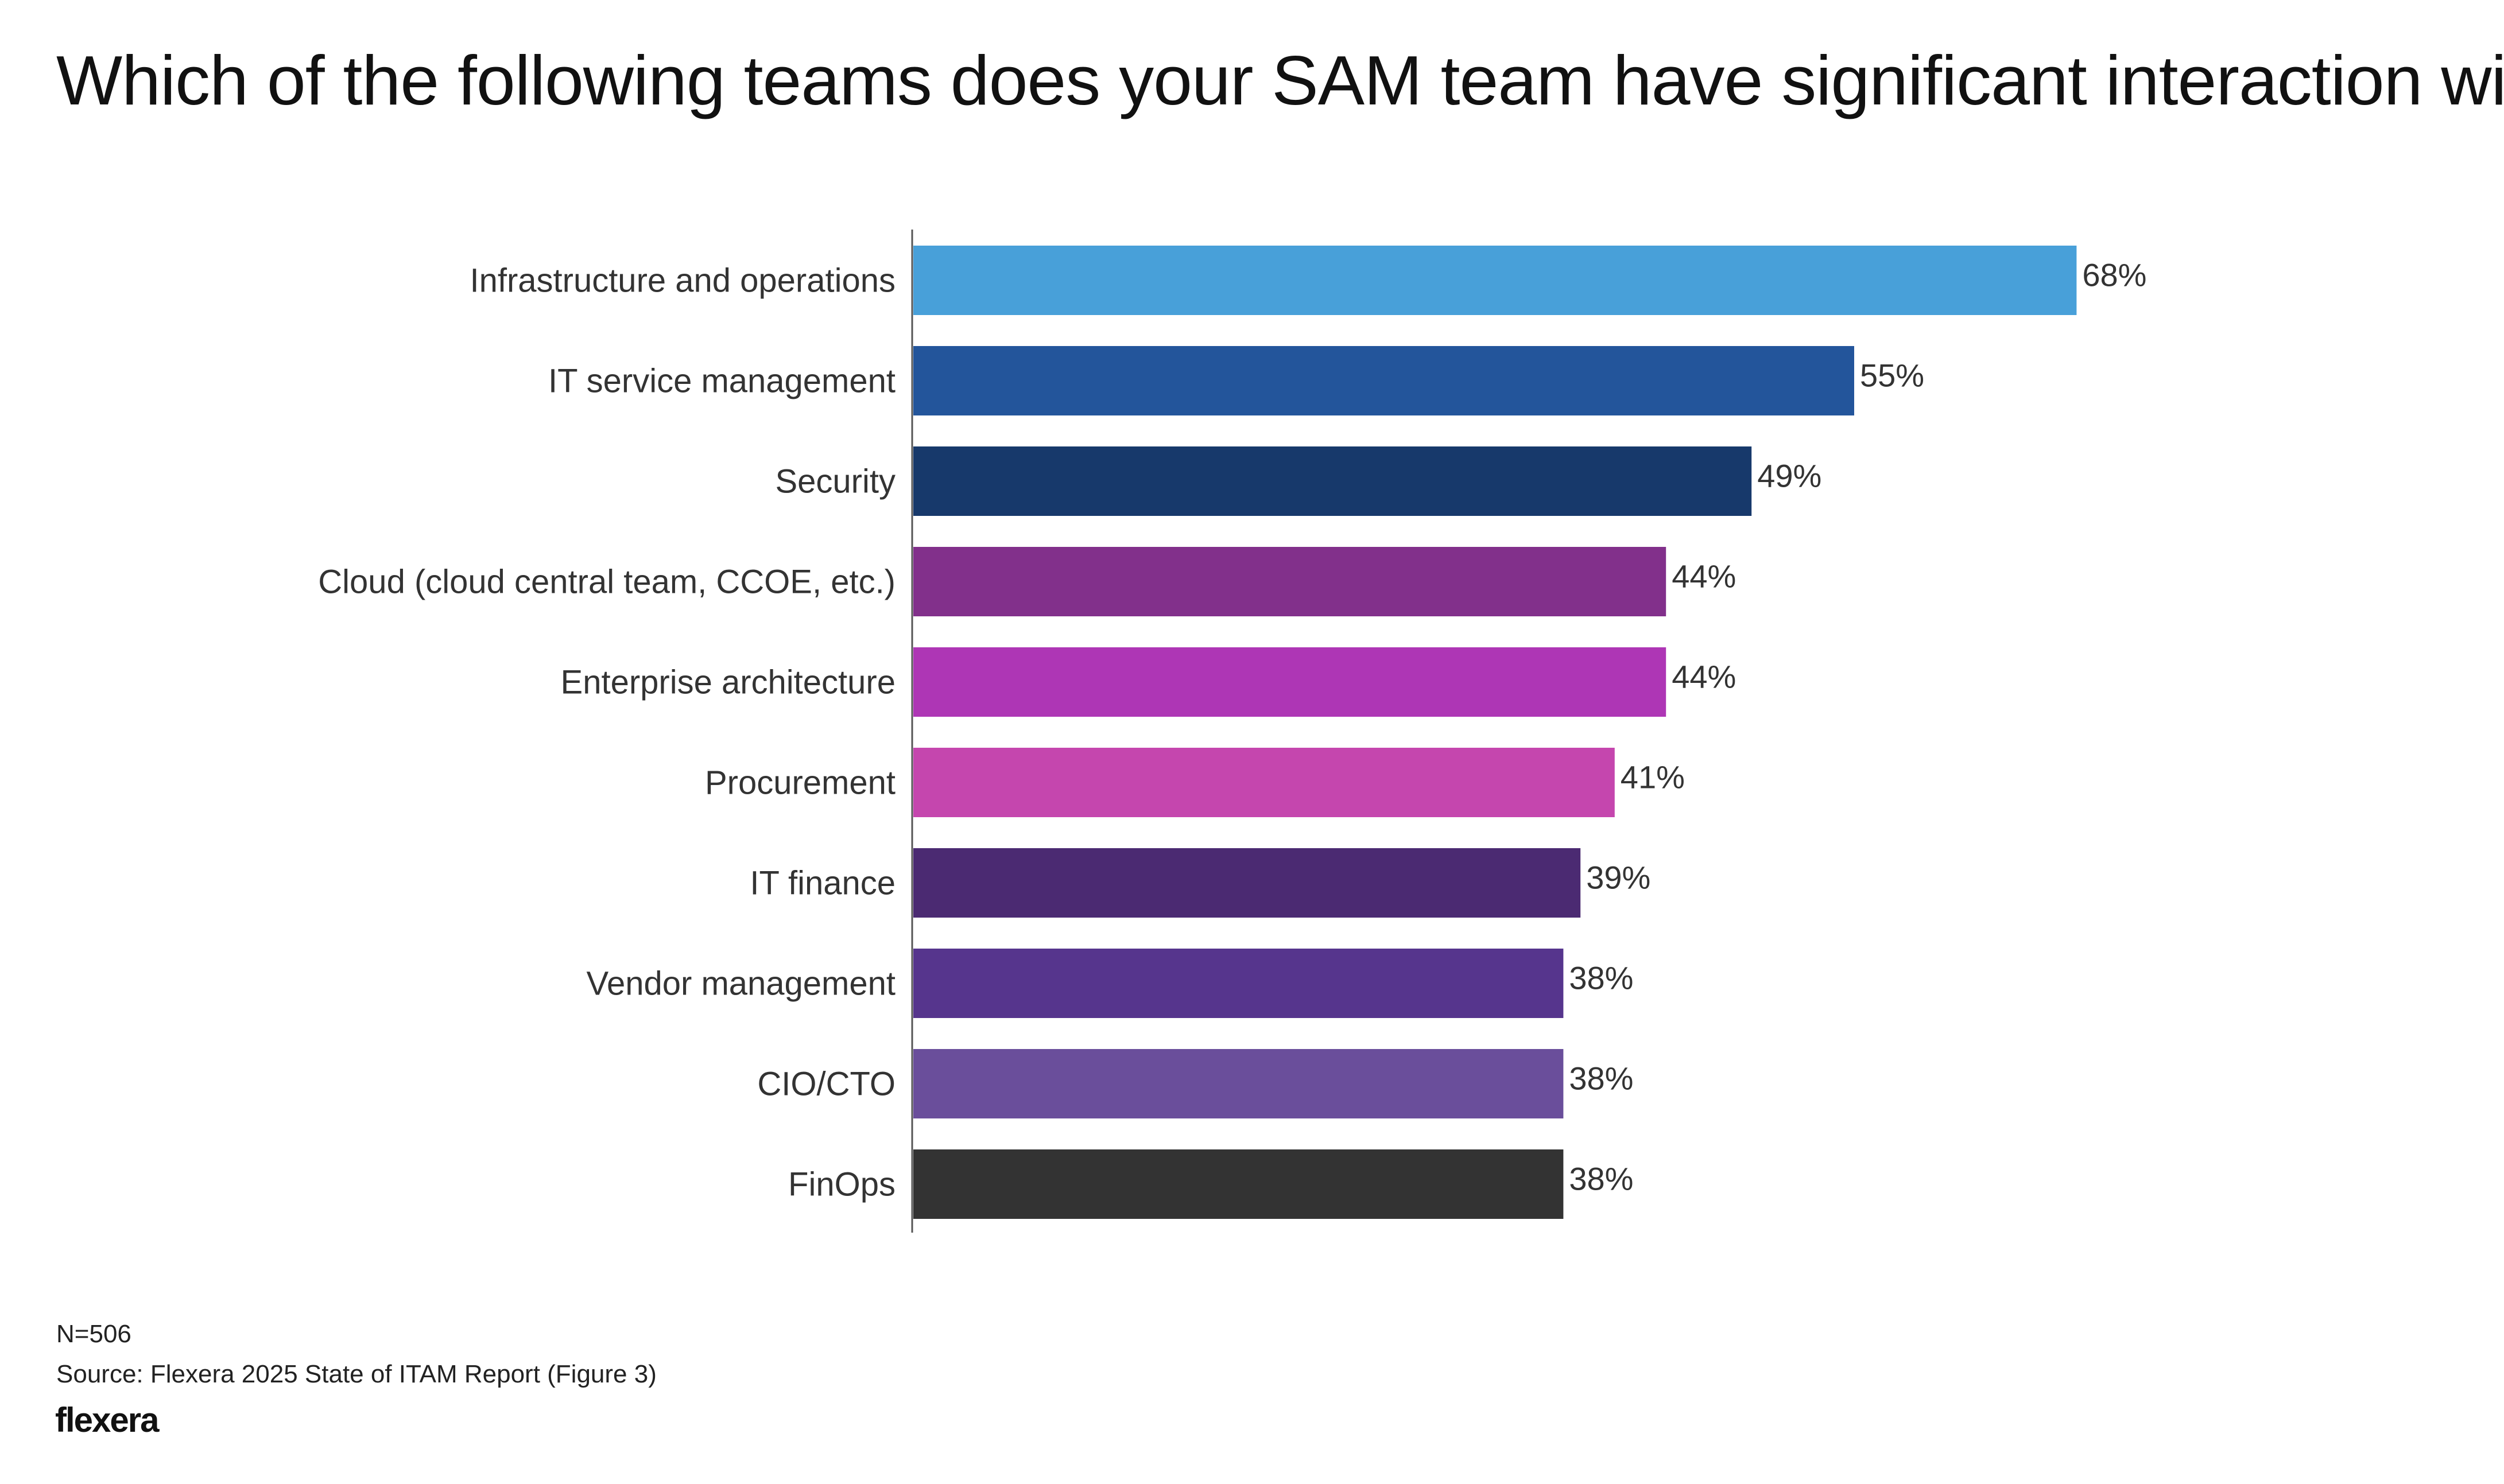 The height and width of the screenshot is (1484, 2504). What do you see at coordinates (107, 1420) in the screenshot?
I see `flexera-logo: flexera` at bounding box center [107, 1420].